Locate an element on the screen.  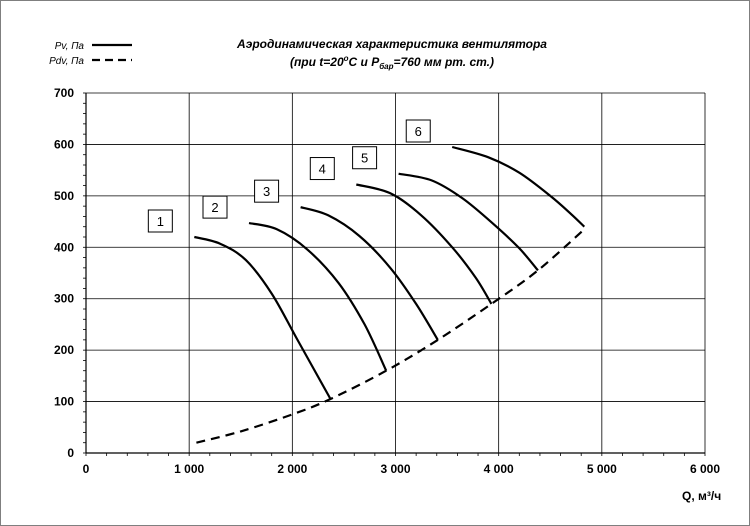
y-tick-labels: 0 100 200 300 400 500 600 700 is located at coordinates (64, 273).